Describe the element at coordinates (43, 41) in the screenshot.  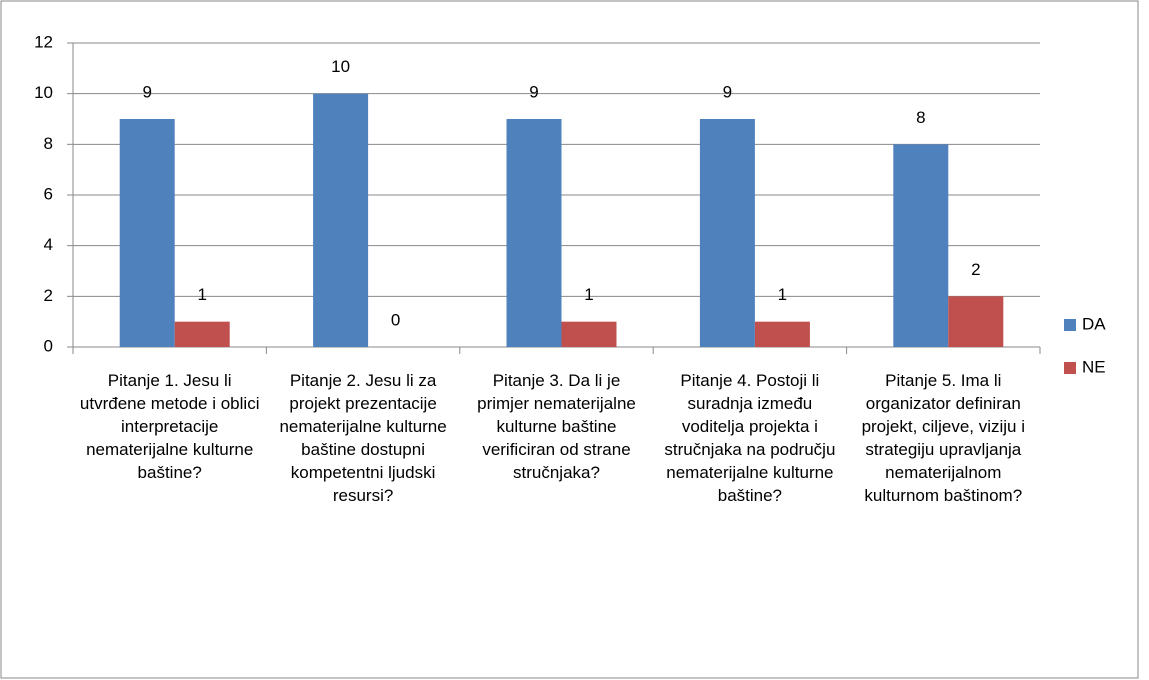
I see `y-tick-label: 12` at that location.